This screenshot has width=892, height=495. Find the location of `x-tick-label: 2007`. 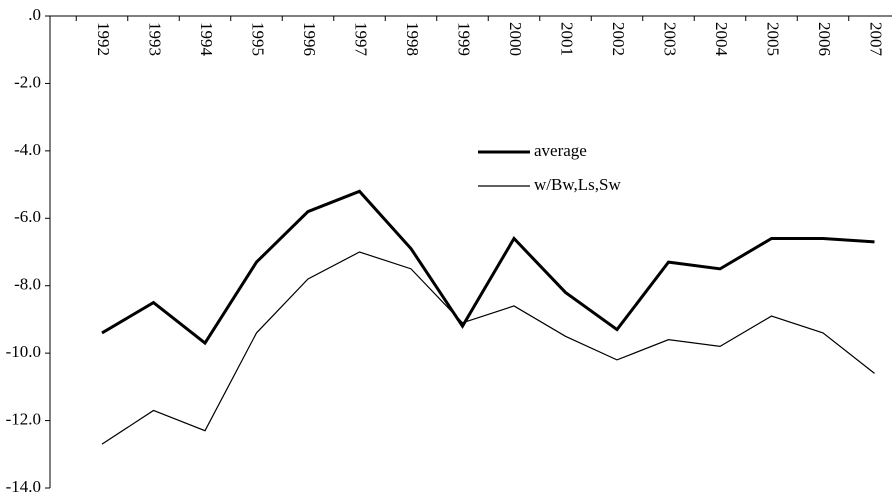

x-tick-label: 2007 is located at coordinates (876, 39).